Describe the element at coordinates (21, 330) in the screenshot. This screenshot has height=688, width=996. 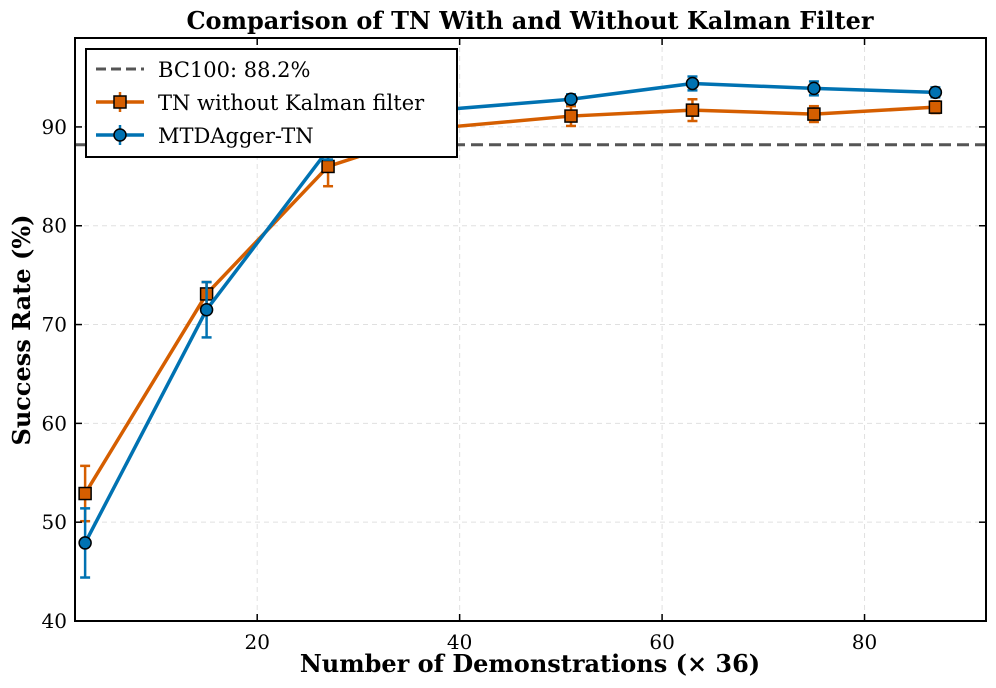
I see `y-axis-label: Success Rate (%)` at that location.